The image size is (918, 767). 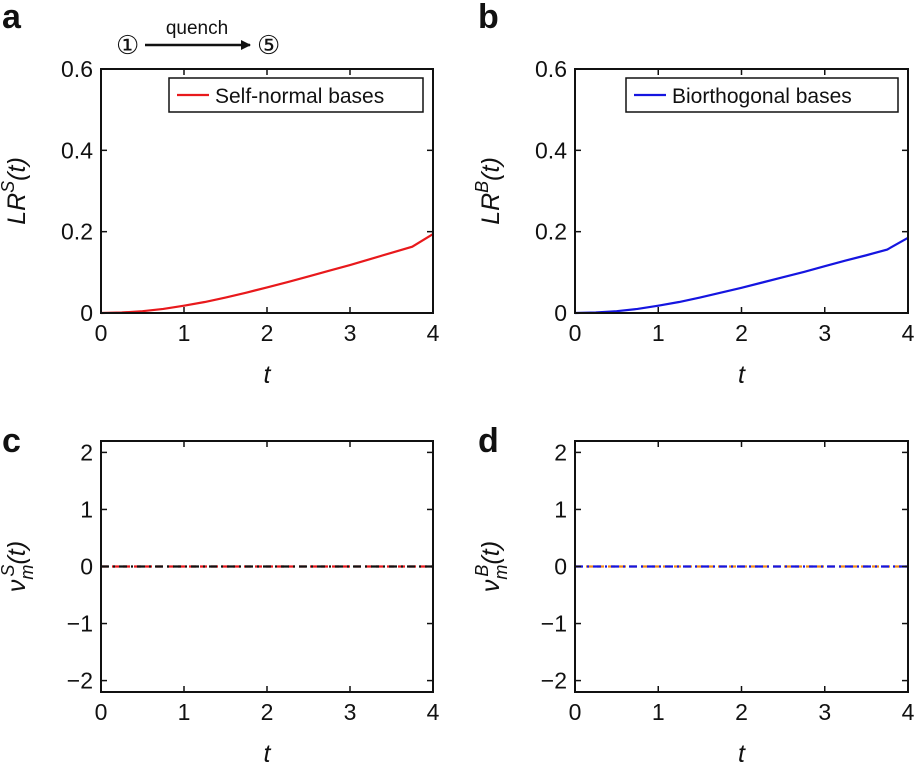 I want to click on y-tick-label-b: 0, so click(x=560, y=313).